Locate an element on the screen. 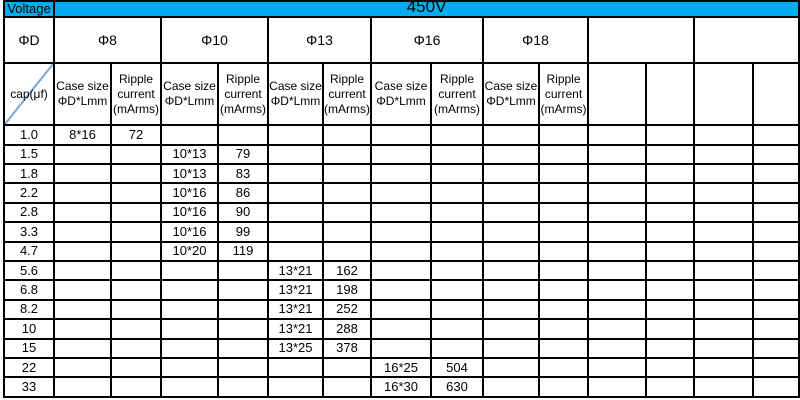 The width and height of the screenshot is (800, 400). cap-cell: 2.2 is located at coordinates (29, 193).